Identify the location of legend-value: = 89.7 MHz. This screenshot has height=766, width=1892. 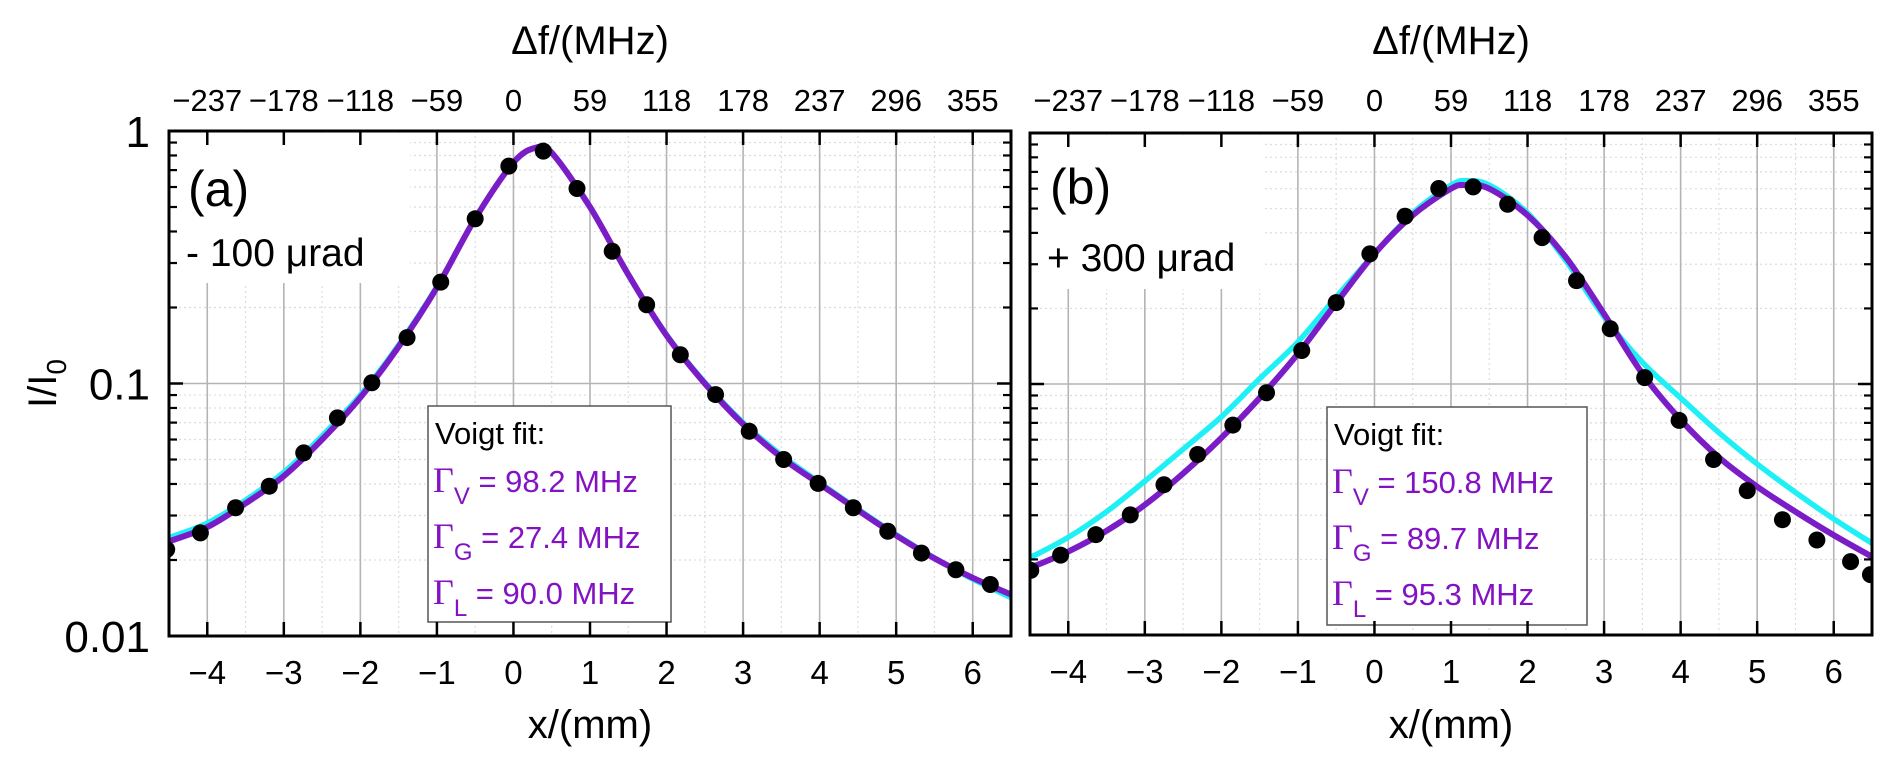
(1455, 538).